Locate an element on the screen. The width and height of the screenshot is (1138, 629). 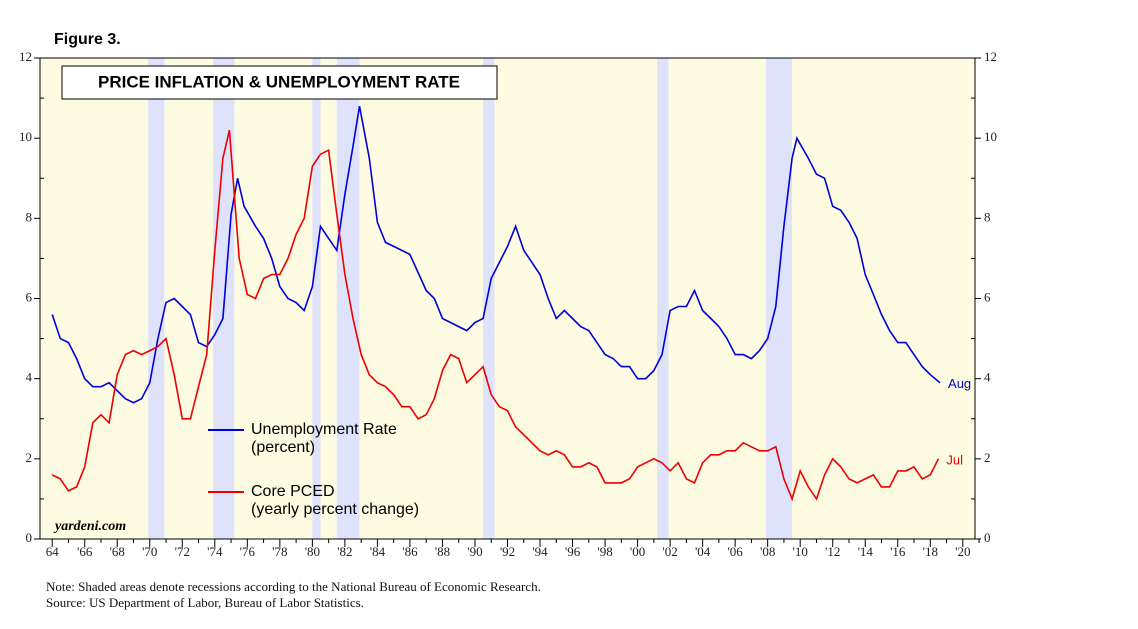
x-tick-label: 64 is located at coordinates (53, 551).